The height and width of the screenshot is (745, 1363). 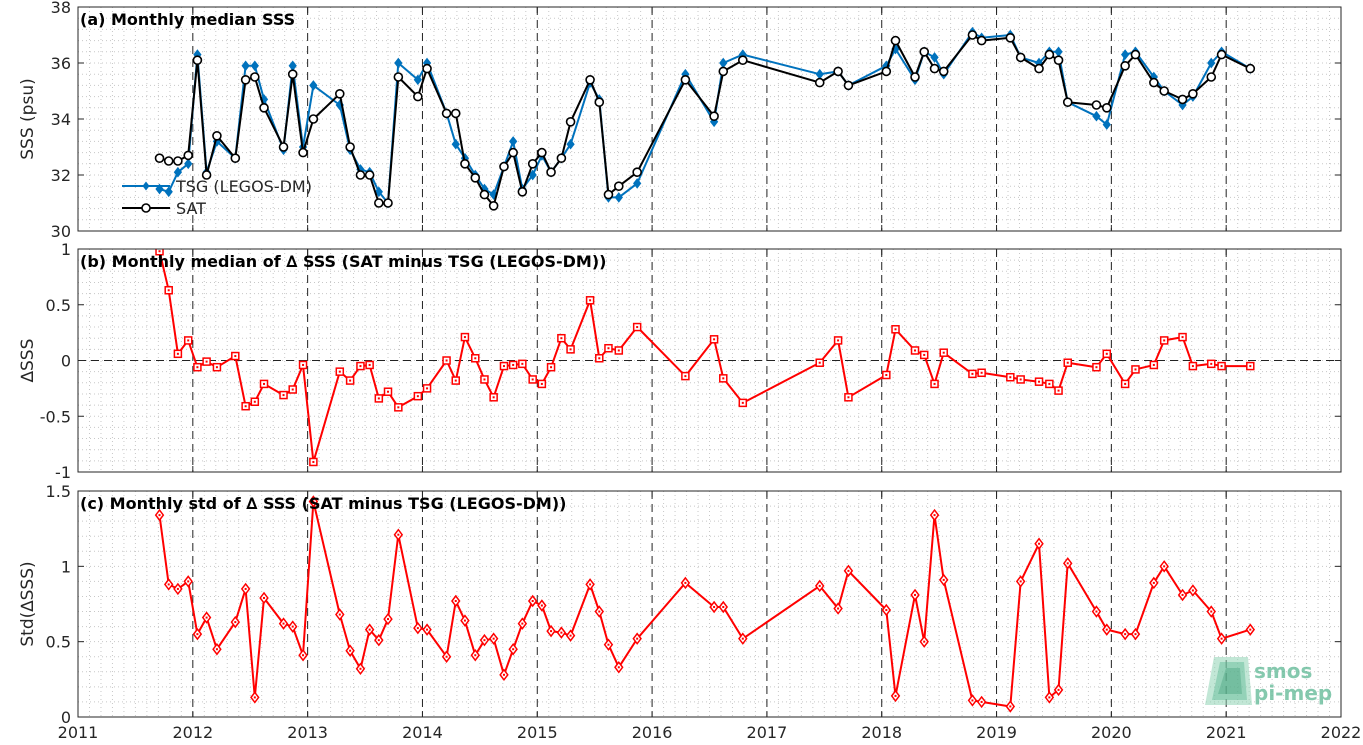 What do you see at coordinates (1341, 732) in the screenshot?
I see `x-tick-label: 2022` at bounding box center [1341, 732].